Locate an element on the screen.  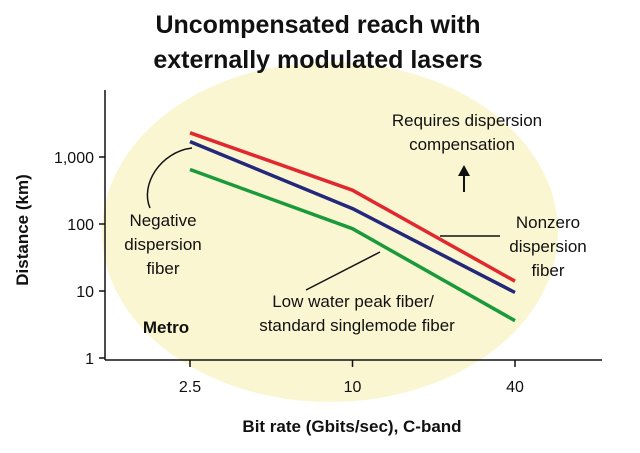
x-tick-label: 10 is located at coordinates (353, 387).